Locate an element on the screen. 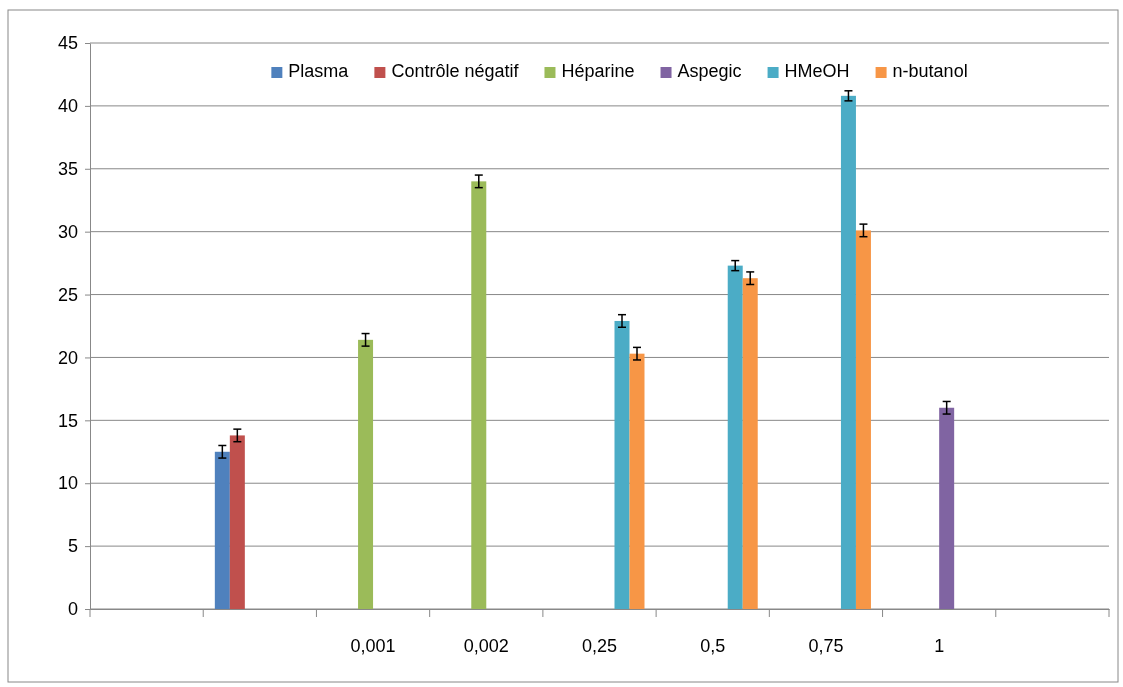 The image size is (1123, 687). y-tick-label: 30 is located at coordinates (67, 231).